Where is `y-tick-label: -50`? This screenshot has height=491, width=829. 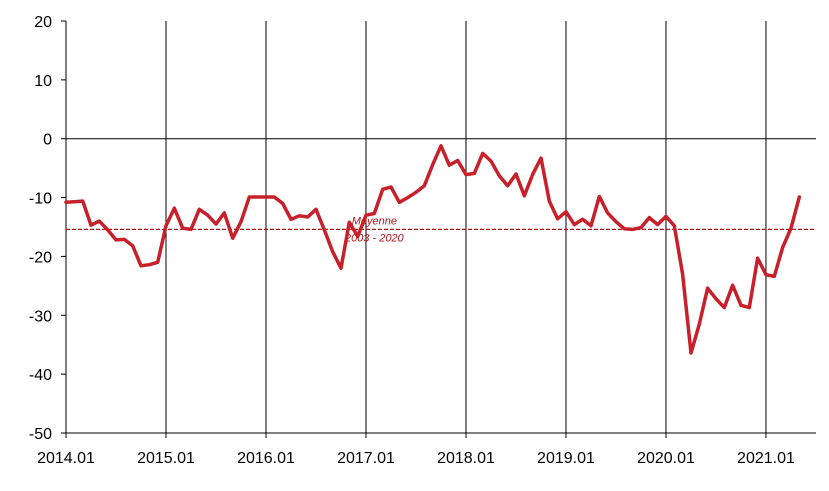
y-tick-label: -50 is located at coordinates (40, 434).